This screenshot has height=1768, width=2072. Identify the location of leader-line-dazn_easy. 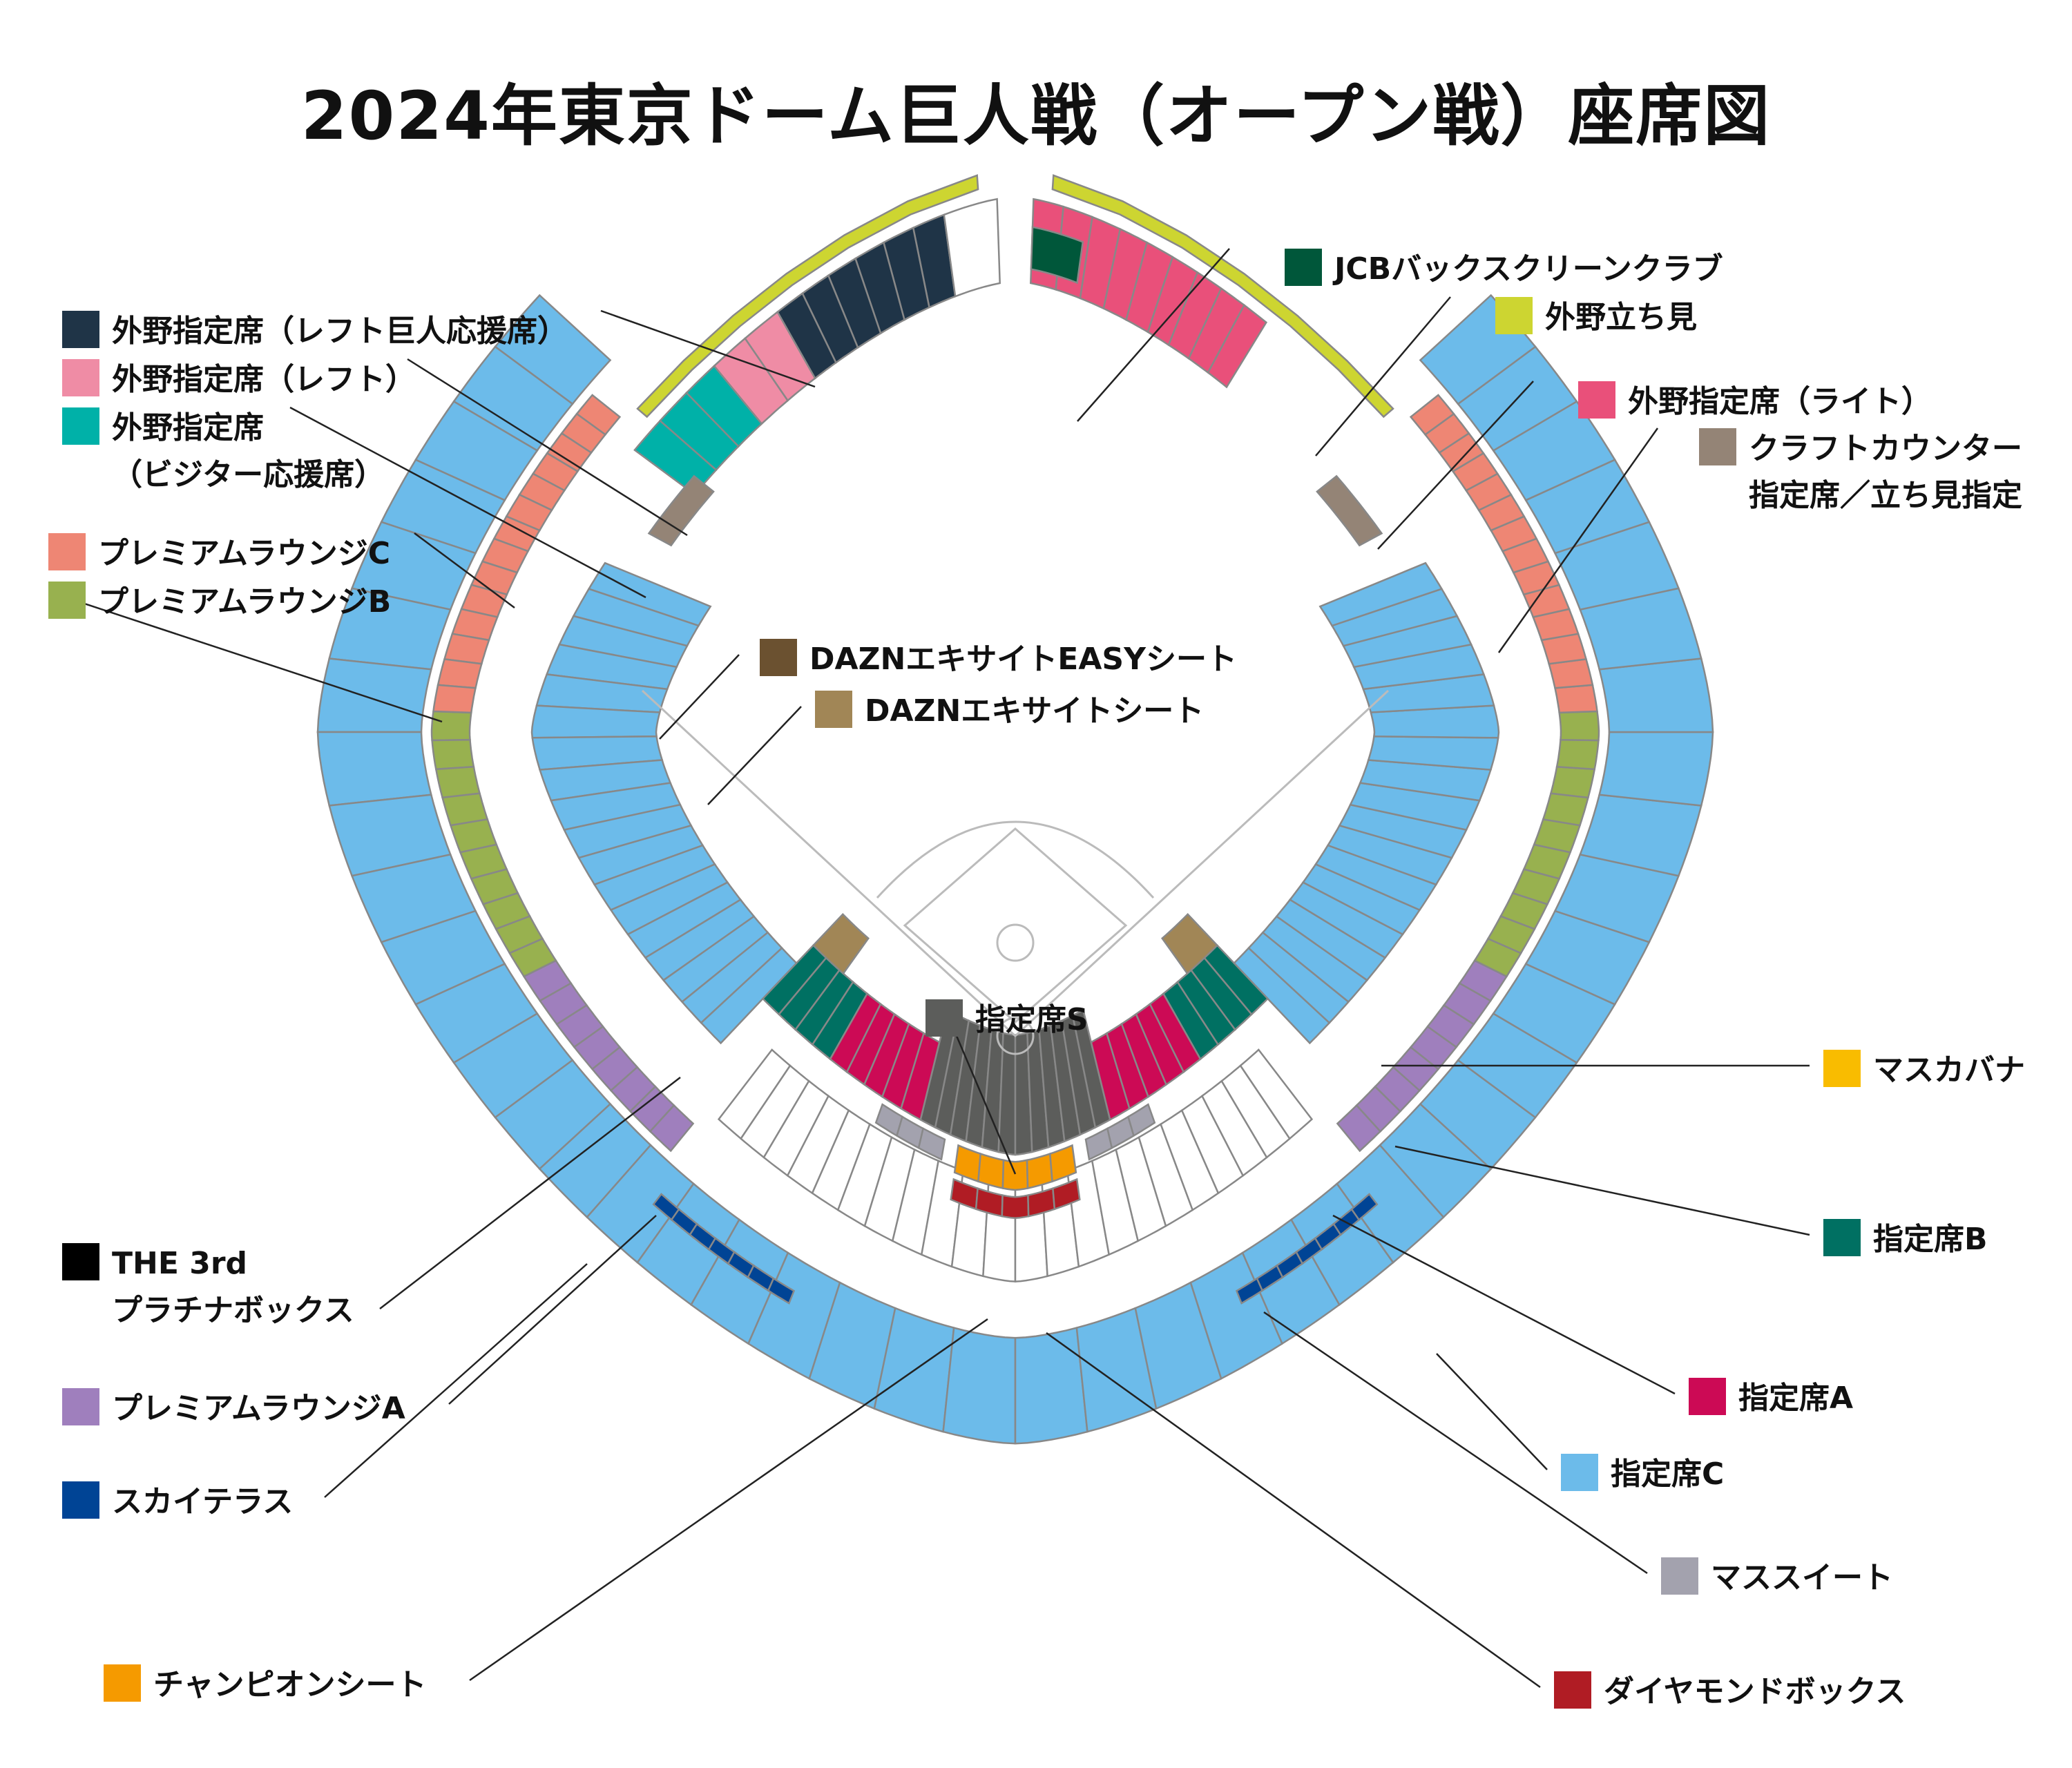
(699, 697).